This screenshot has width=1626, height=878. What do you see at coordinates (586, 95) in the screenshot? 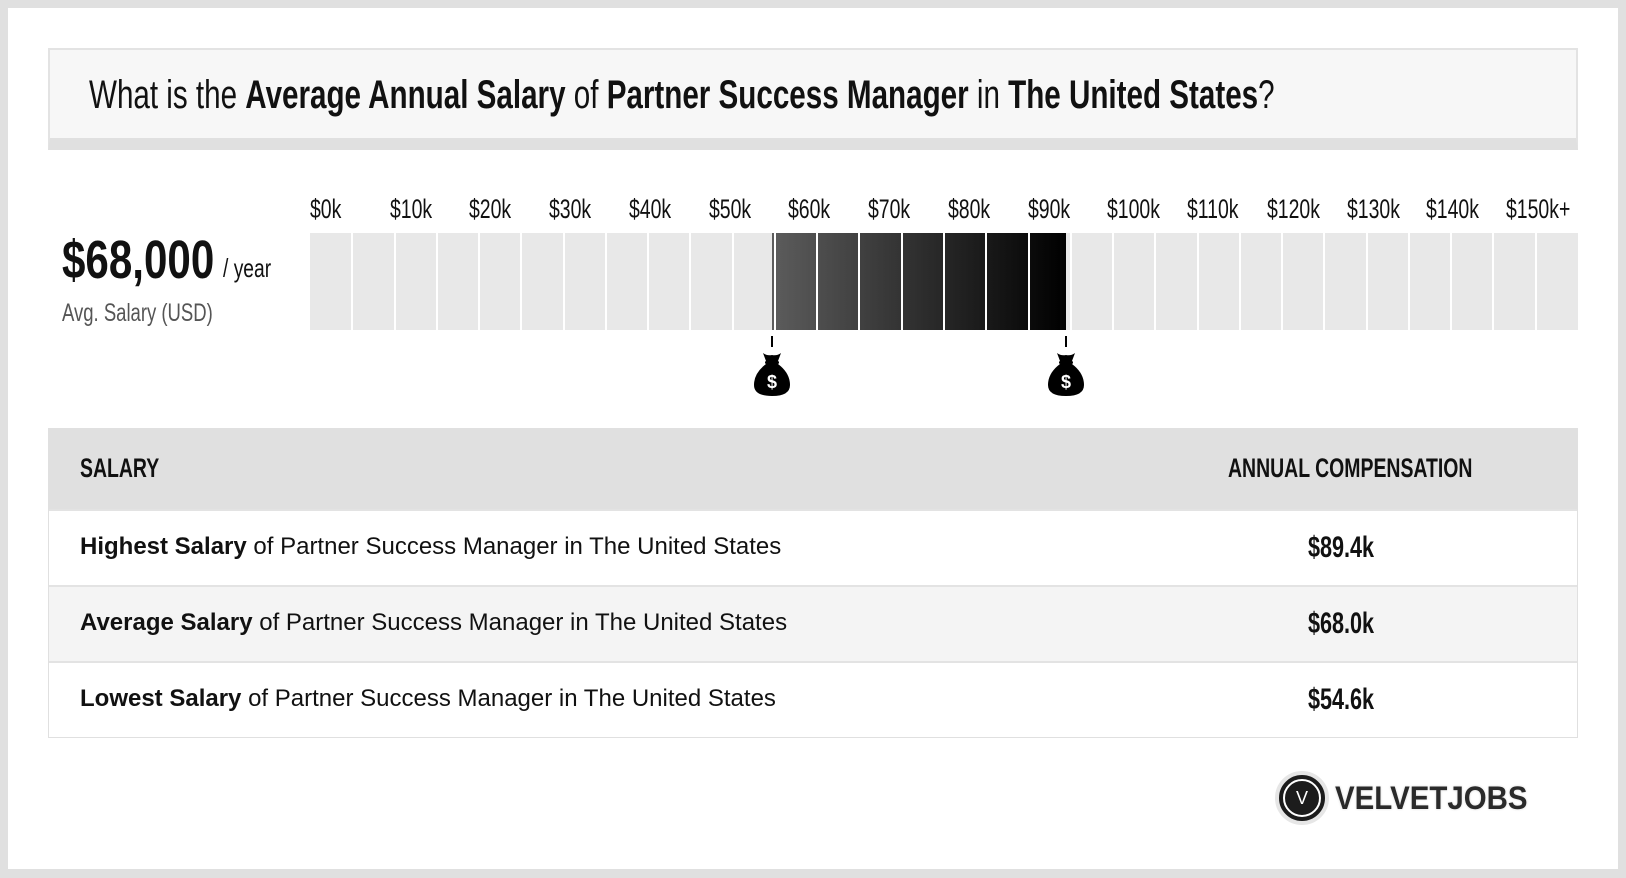
I see `title-of: of` at bounding box center [586, 95].